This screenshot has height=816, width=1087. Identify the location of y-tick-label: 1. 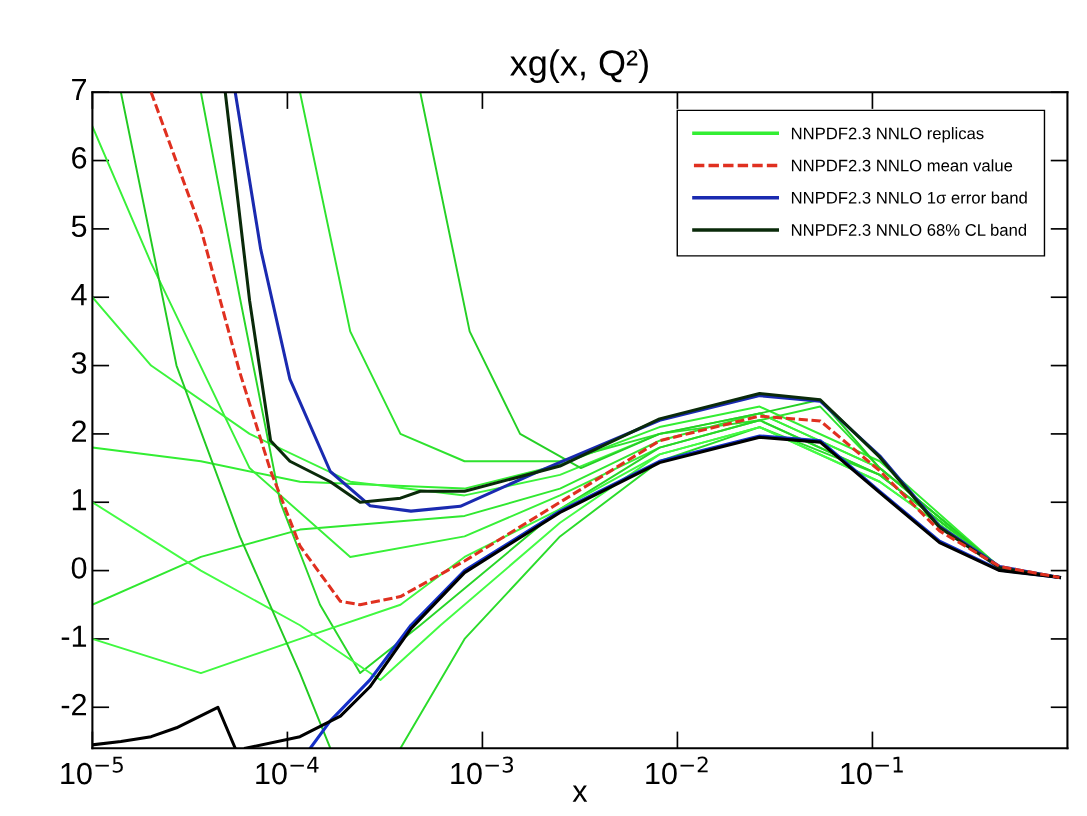
(79, 500).